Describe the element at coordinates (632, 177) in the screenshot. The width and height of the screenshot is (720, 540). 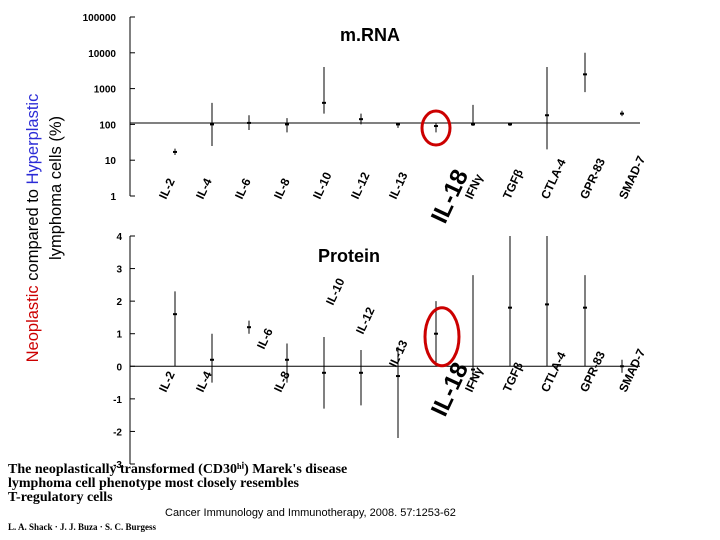
I see `mrna-x-label-smad-7: SMAD-7` at that location.